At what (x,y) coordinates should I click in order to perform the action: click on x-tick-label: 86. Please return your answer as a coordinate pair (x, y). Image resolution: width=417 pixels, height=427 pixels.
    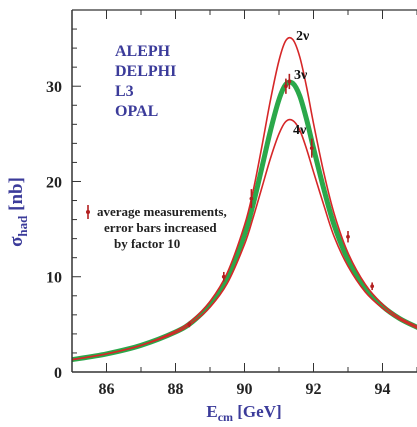
    Looking at the image, I should click on (107, 389).